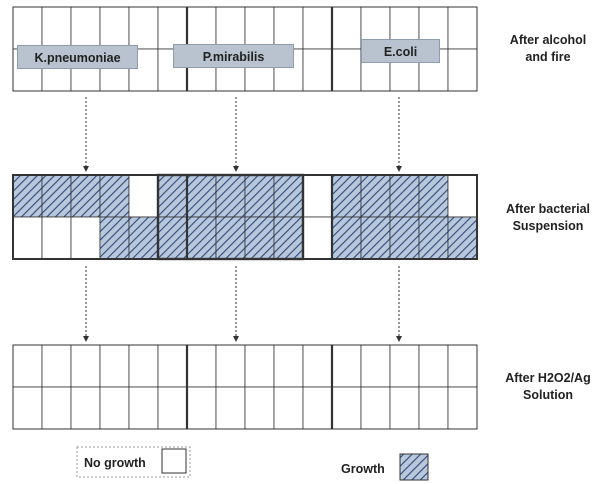 This screenshot has width=601, height=484. I want to click on legend-no-growth-label: No growth, so click(115, 463).